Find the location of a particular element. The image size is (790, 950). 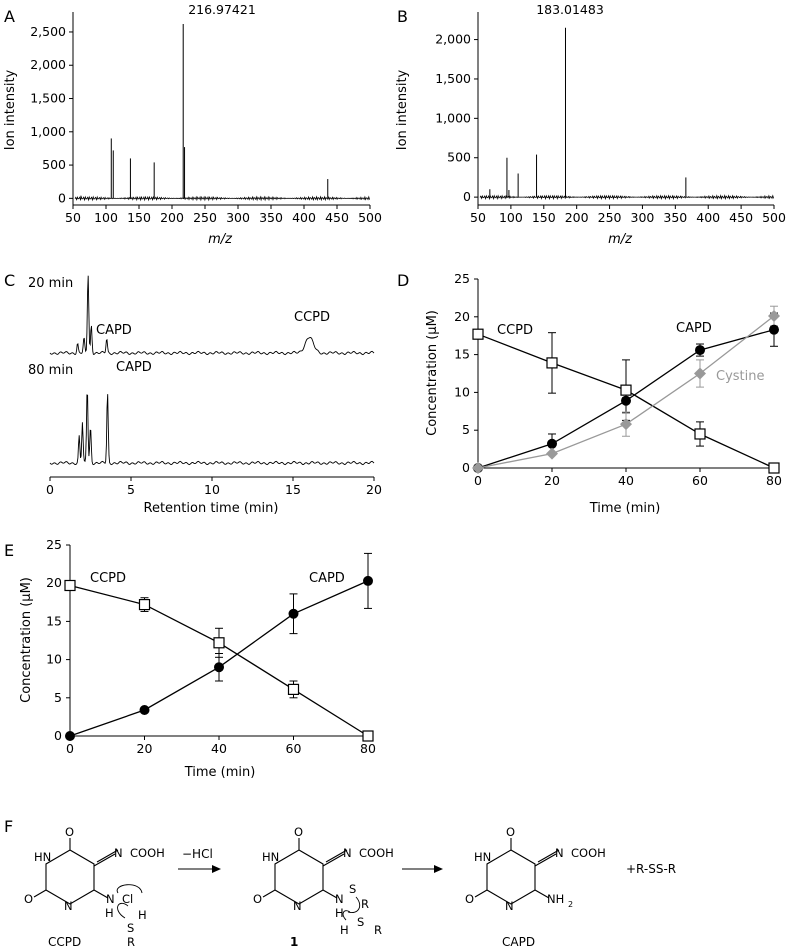

int1-r-2: R is located at coordinates (378, 930).